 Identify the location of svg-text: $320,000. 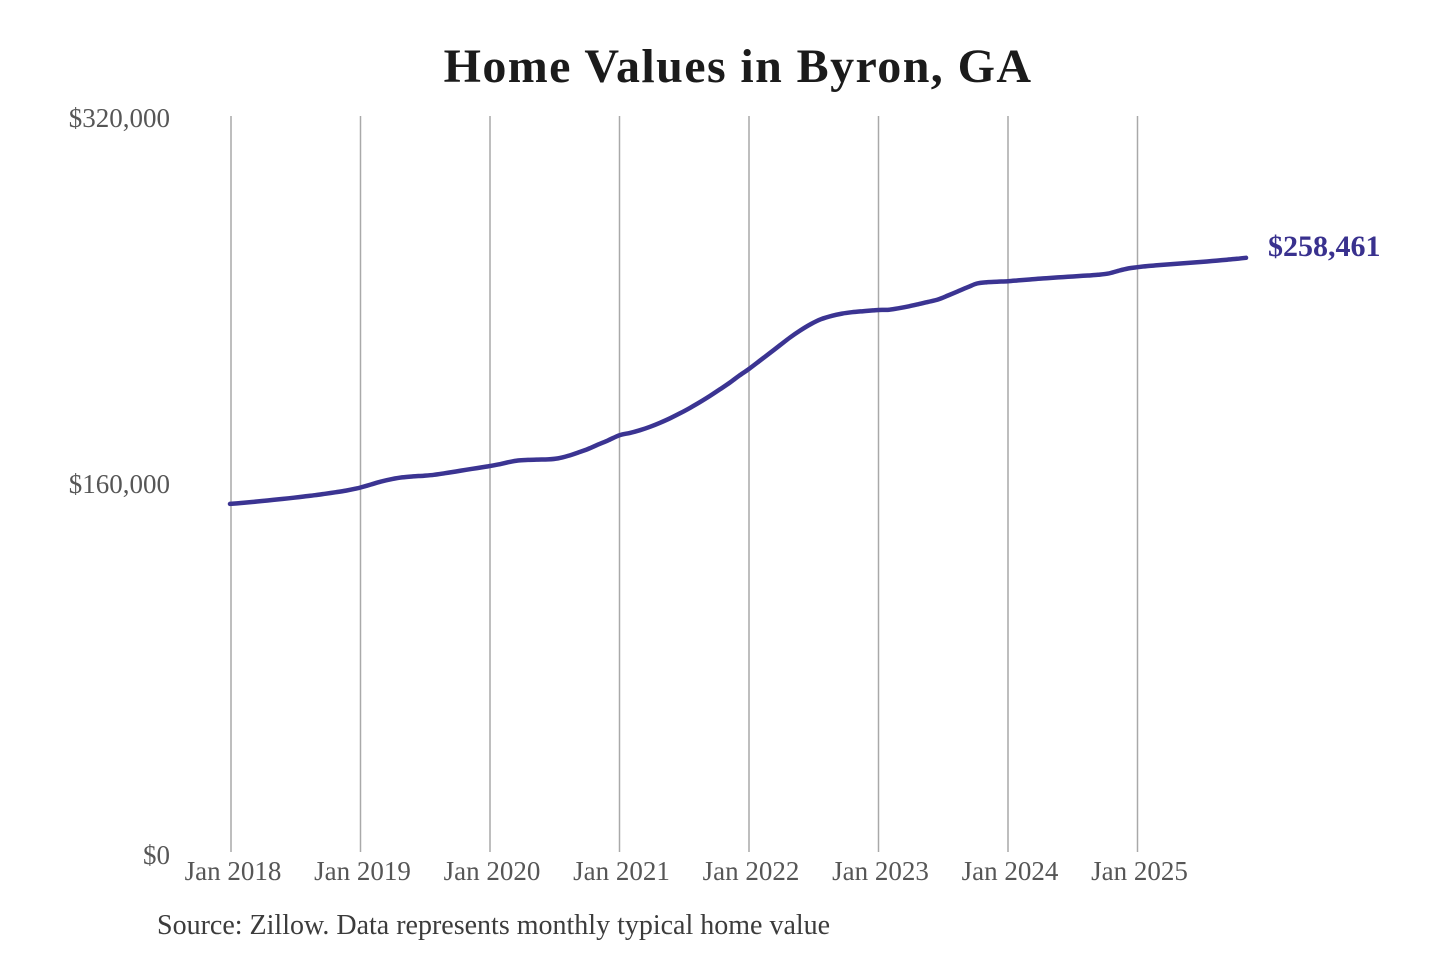
(119, 118).